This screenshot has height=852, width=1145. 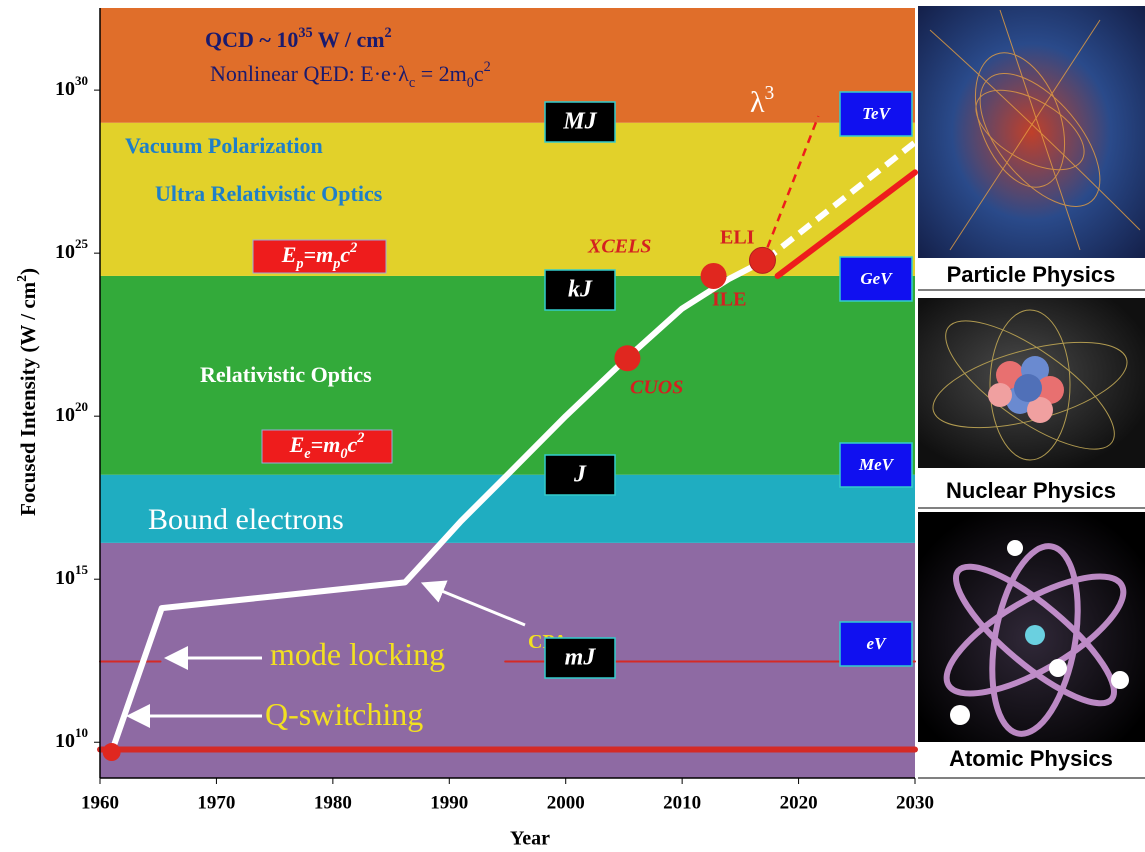 I want to click on x-tick-label: 1970, so click(x=216, y=802).